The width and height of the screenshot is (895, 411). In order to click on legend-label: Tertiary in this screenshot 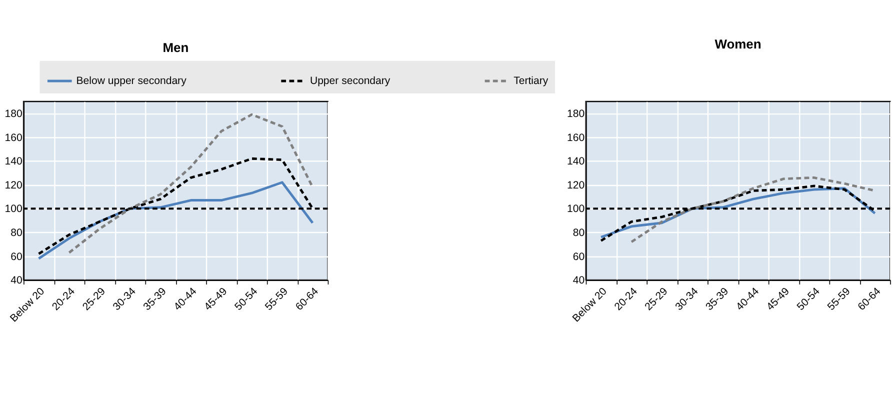, I will do `click(531, 81)`.